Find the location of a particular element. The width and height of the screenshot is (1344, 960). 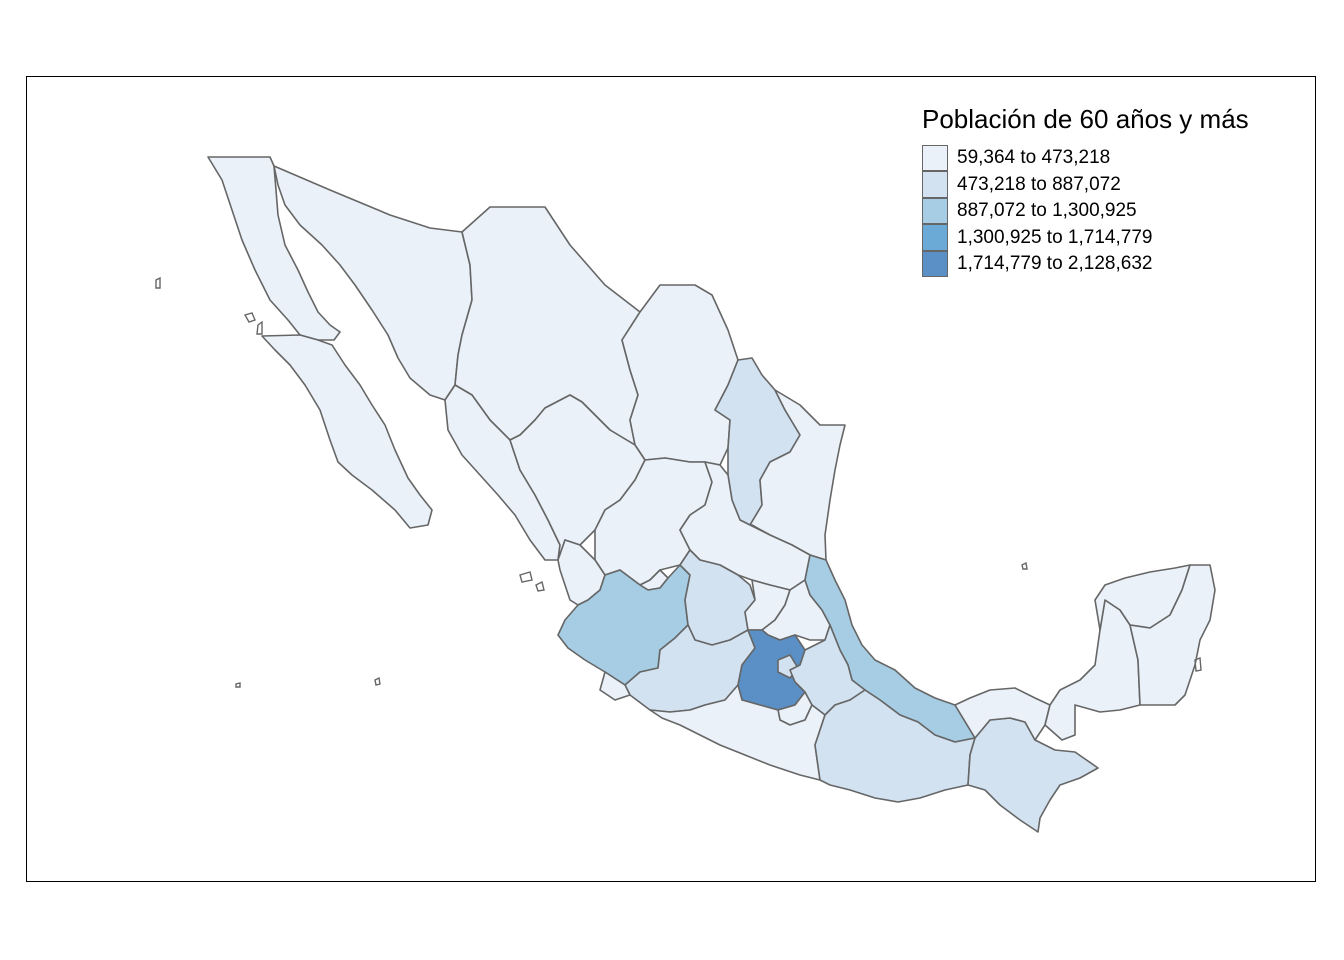

state-baja-california-sur is located at coordinates (347, 431).